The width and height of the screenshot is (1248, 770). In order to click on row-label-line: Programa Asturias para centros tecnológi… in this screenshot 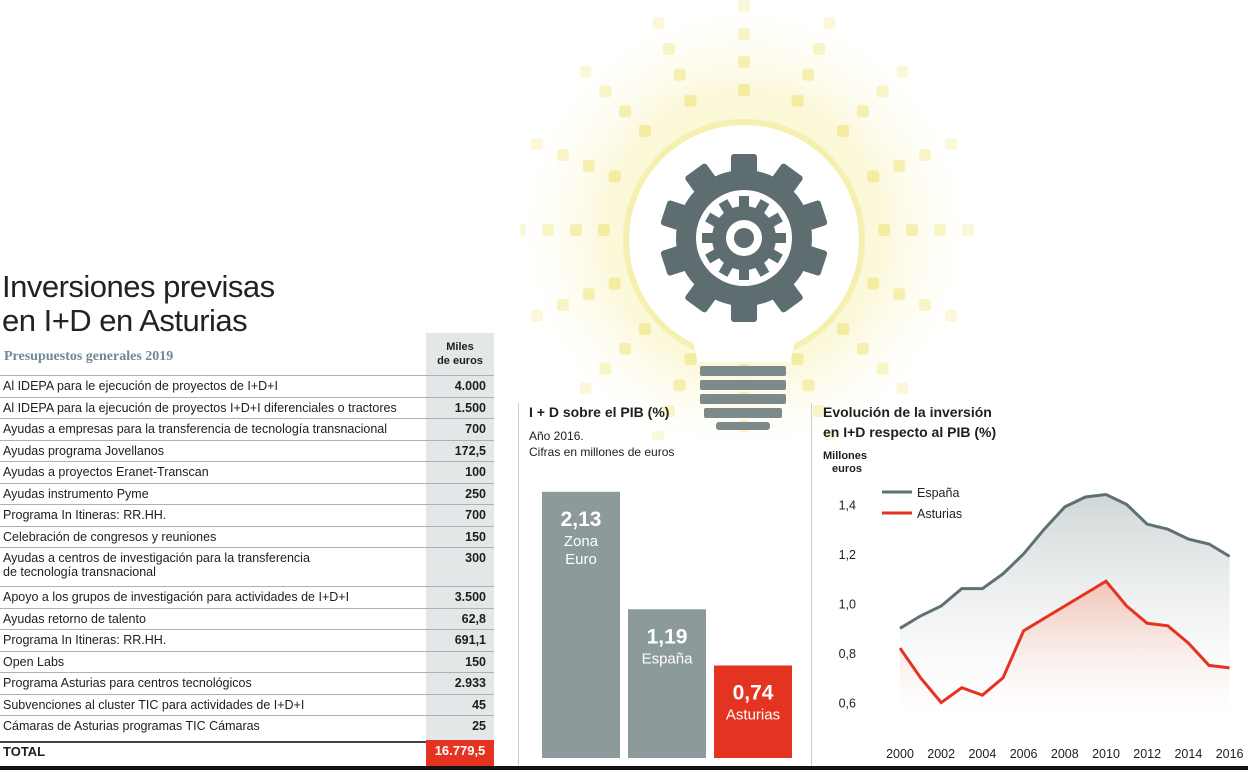, I will do `click(127, 683)`.